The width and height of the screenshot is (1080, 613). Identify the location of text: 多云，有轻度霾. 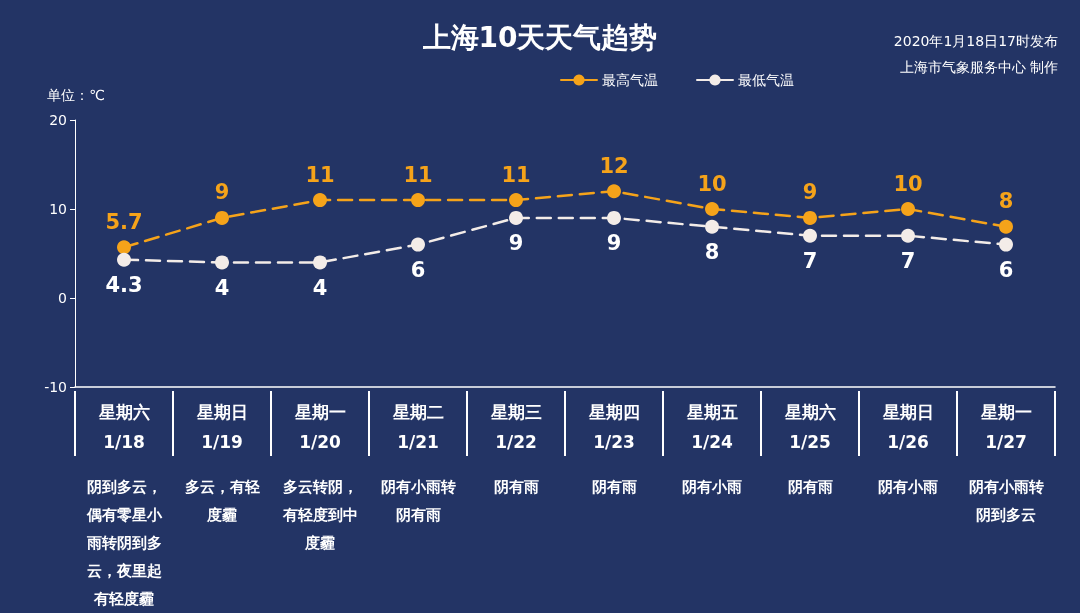
(222, 501).